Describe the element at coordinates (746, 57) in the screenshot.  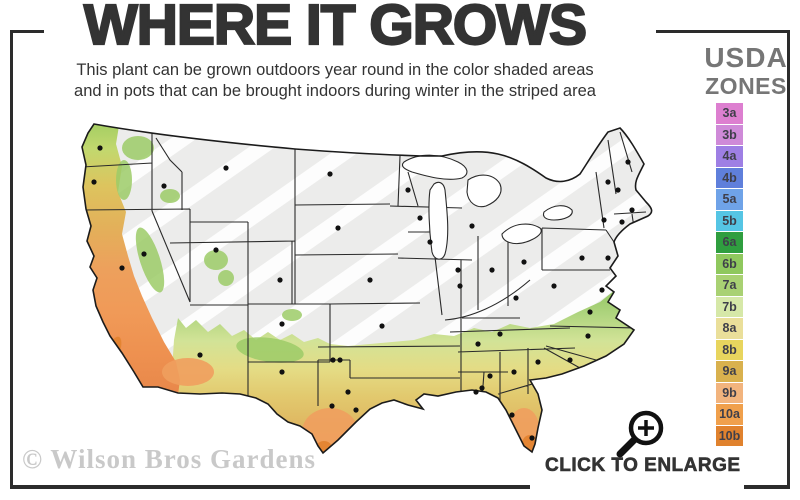
I see `legend-title-usda: USDA` at that location.